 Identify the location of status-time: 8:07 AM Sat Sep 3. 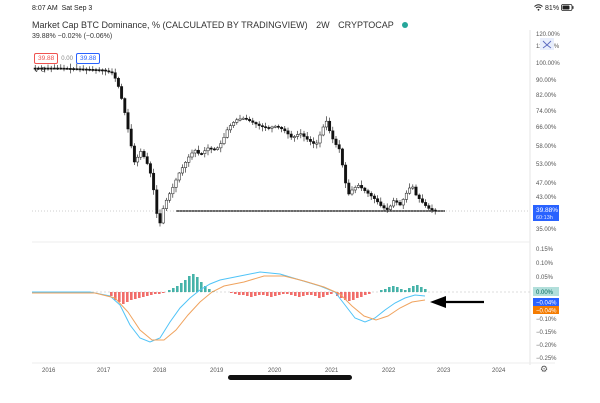
(62, 8).